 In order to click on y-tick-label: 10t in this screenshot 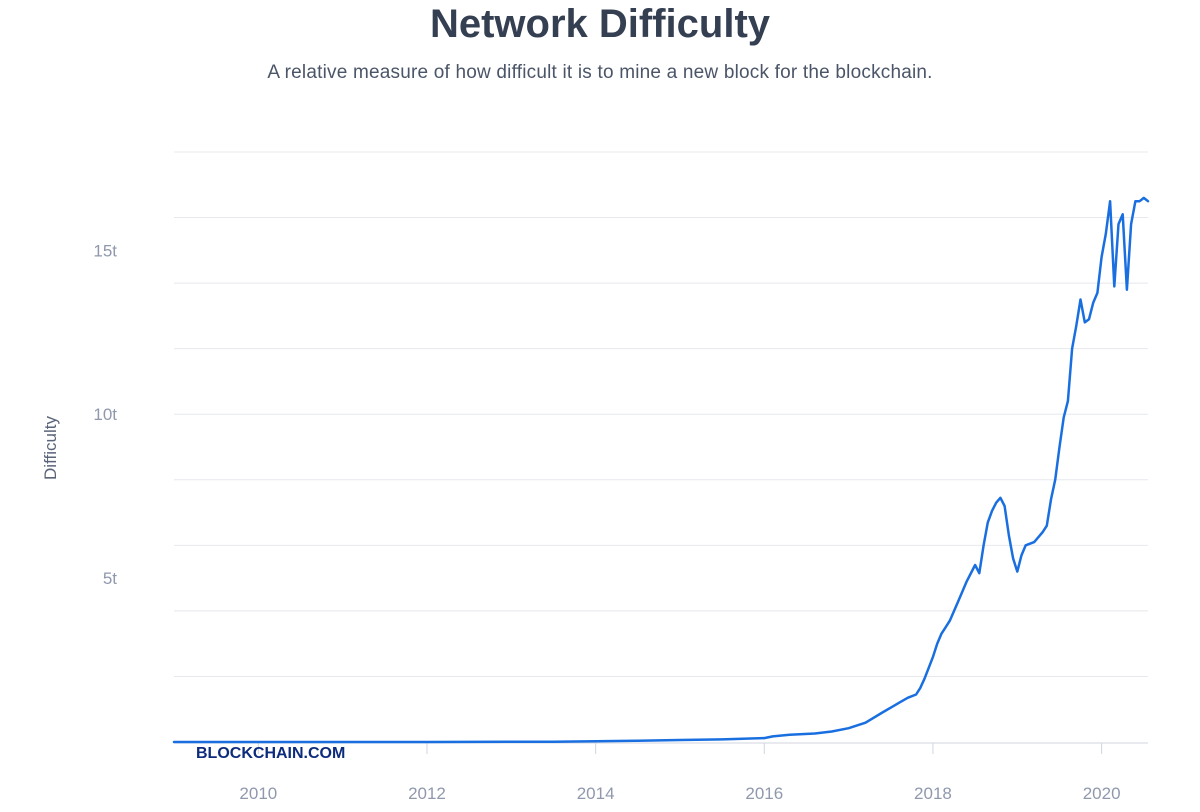, I will do `click(105, 414)`.